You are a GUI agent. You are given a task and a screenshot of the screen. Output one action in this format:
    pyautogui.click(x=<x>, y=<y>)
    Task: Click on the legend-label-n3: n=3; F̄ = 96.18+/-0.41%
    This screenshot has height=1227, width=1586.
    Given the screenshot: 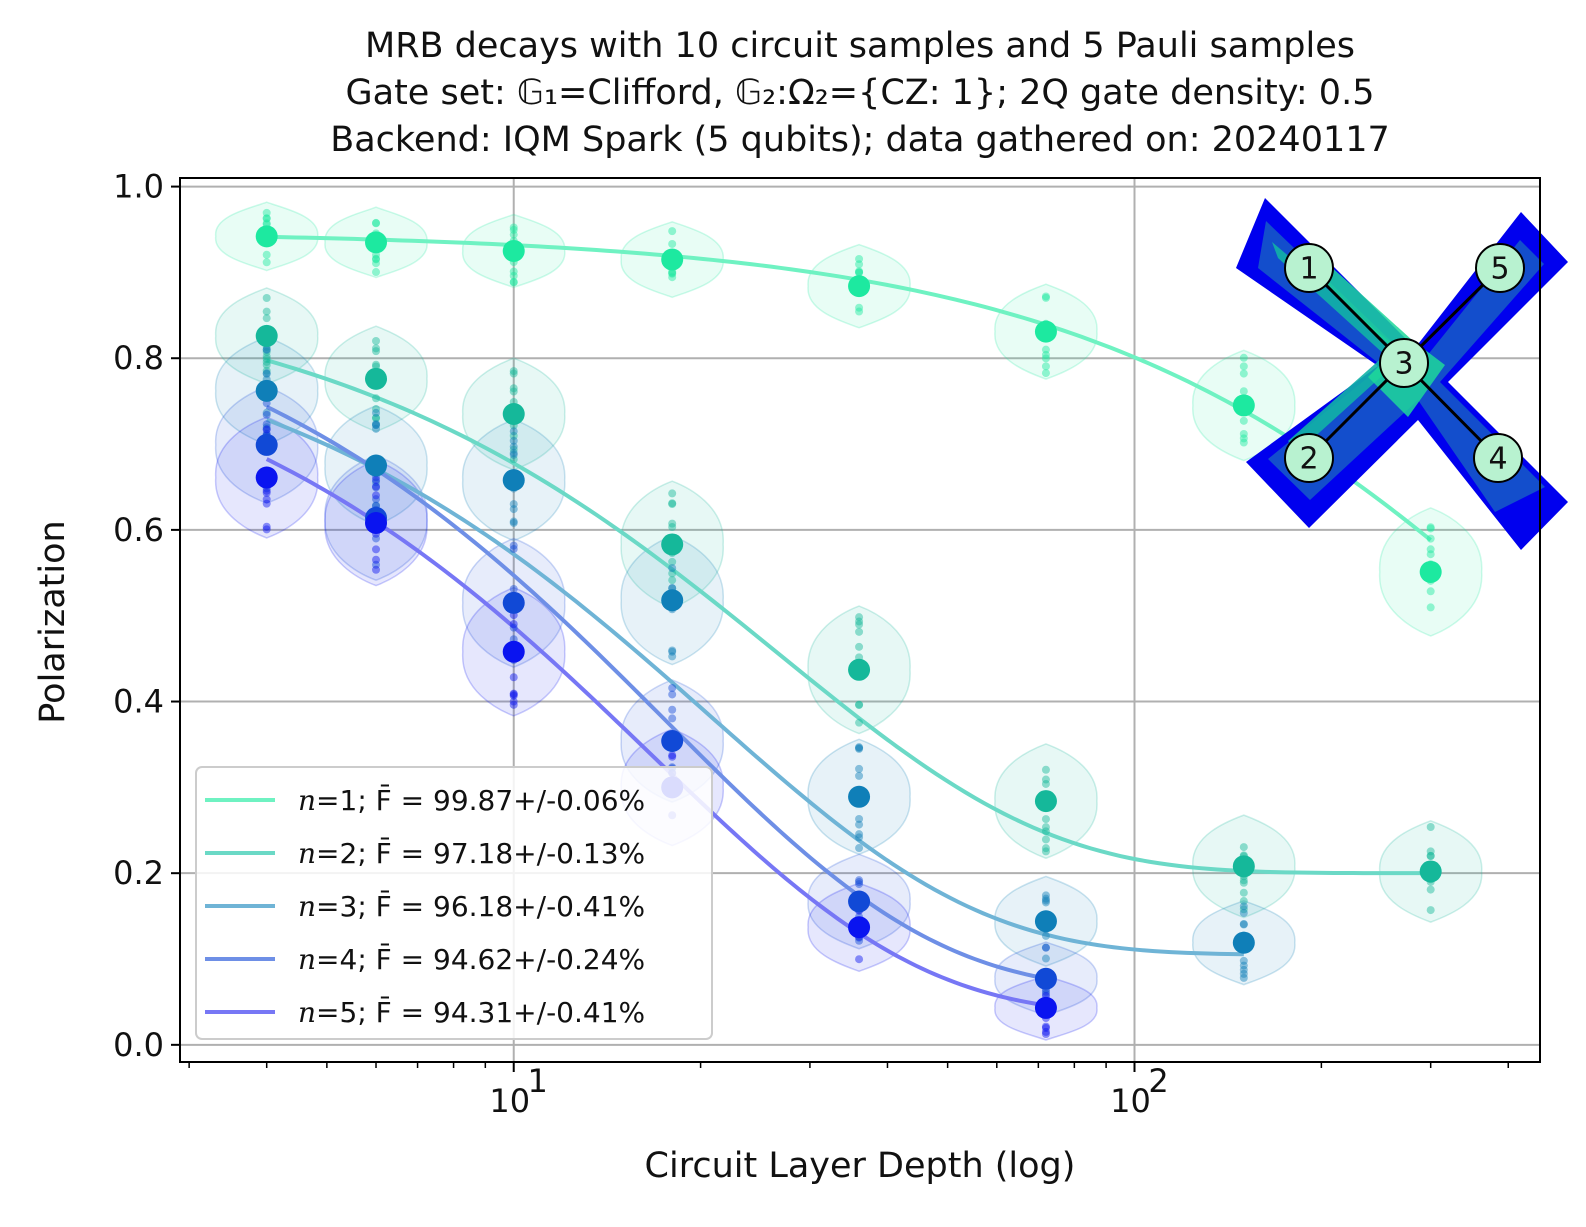 What is the action you would take?
    pyautogui.click(x=471, y=906)
    